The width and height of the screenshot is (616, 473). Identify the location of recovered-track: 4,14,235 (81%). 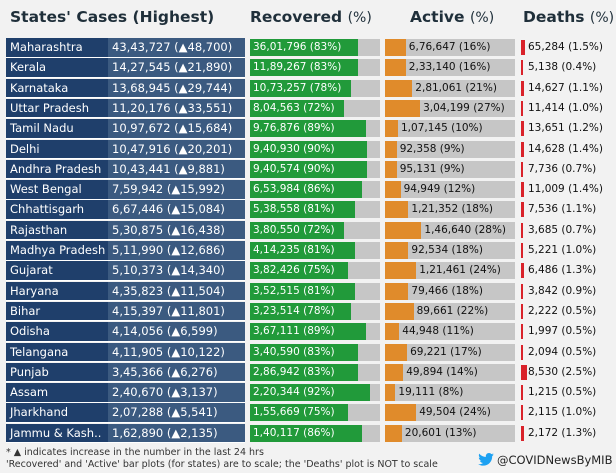
(315, 250).